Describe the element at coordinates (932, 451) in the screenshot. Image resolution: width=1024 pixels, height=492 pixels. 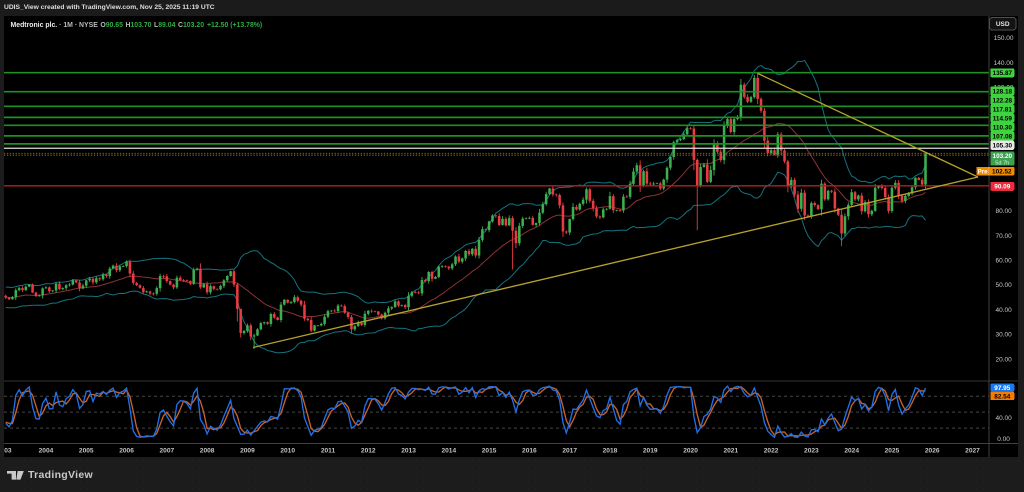
I see `svg-text: 2026` at that location.